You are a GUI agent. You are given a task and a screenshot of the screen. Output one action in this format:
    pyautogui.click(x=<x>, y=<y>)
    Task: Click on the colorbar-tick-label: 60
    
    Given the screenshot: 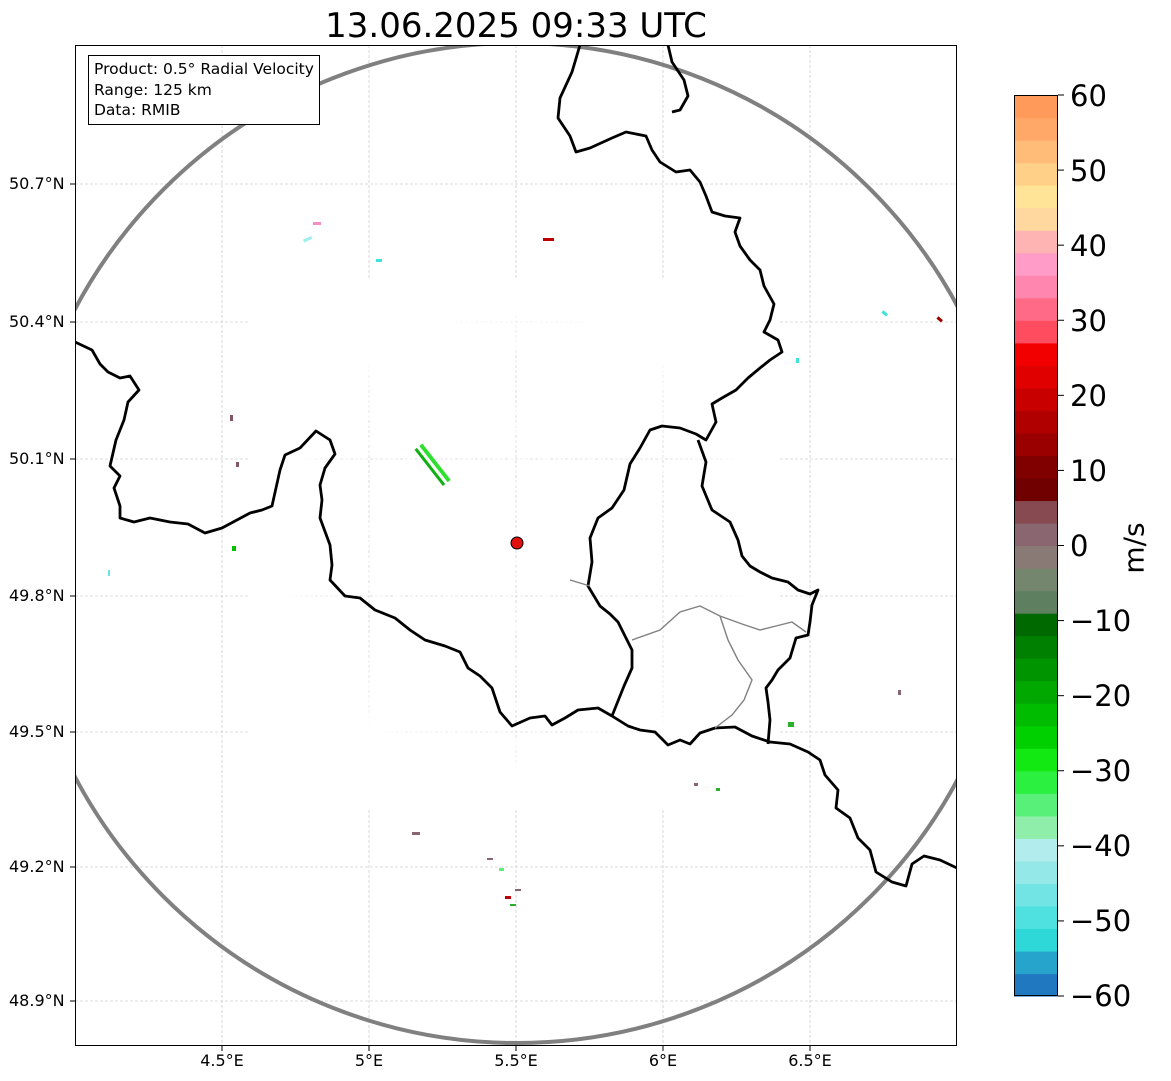 What is the action you would take?
    pyautogui.click(x=1088, y=96)
    